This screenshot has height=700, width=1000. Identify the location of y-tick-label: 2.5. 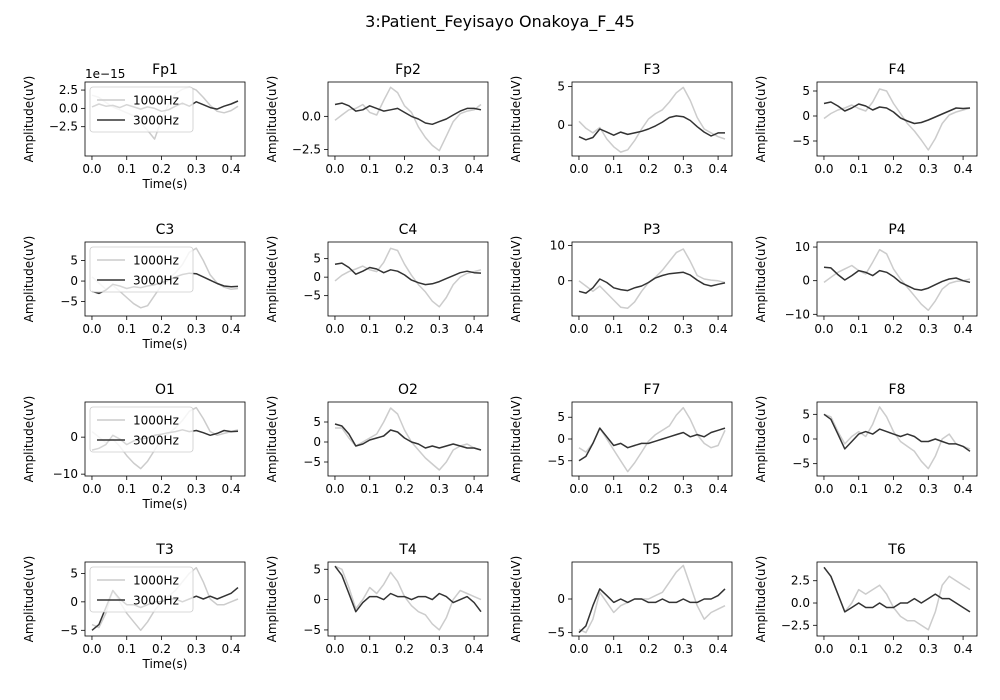
(68, 90).